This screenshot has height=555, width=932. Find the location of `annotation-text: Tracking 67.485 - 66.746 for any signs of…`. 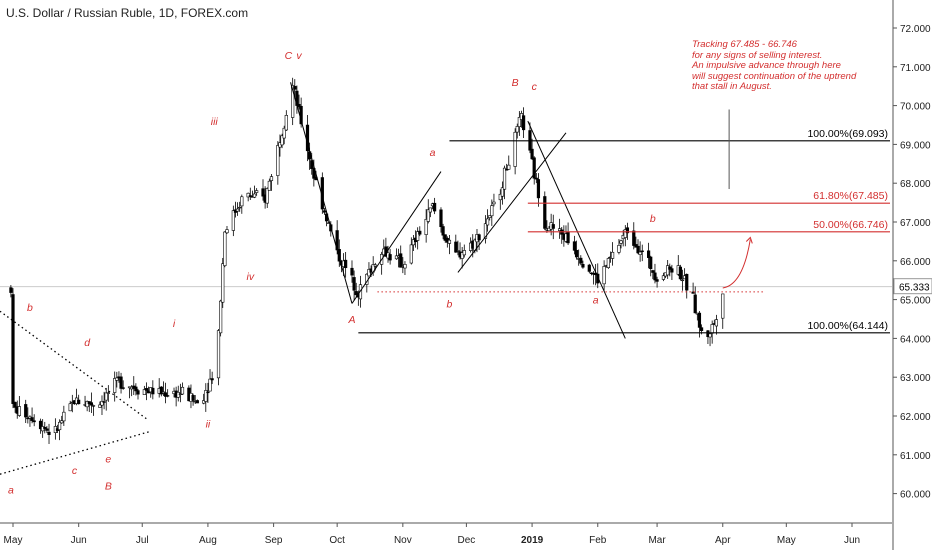

annotation-text: Tracking 67.485 - 66.746 for any signs of… is located at coordinates (787, 66).